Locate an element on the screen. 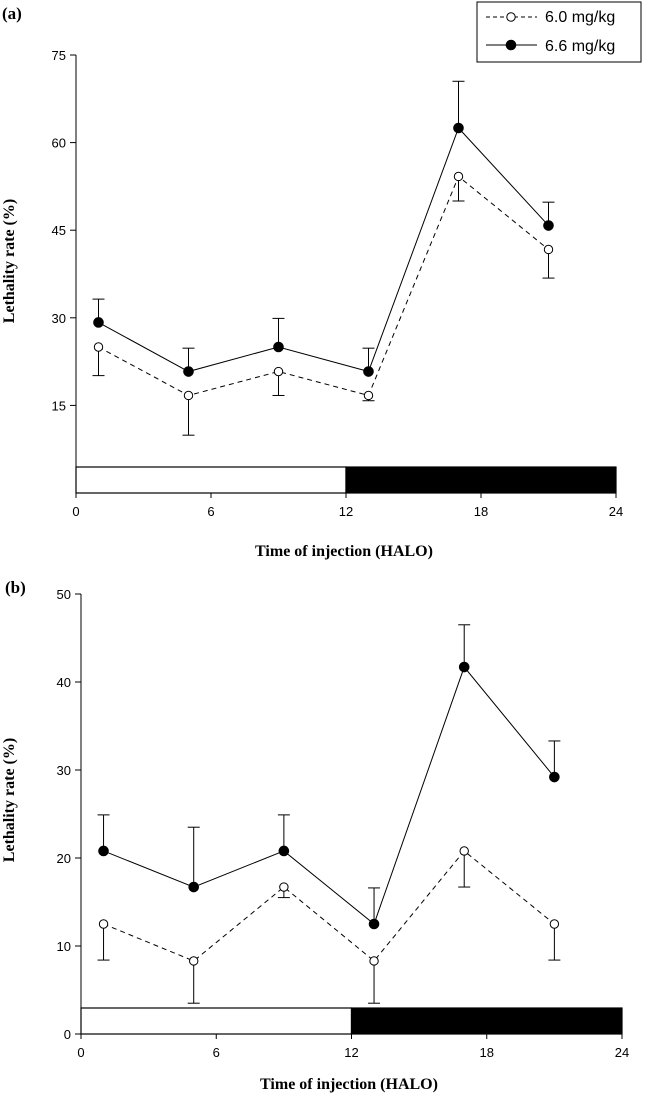 Image resolution: width=645 pixels, height=1100 pixels. panel-label: (a) is located at coordinates (12, 13).